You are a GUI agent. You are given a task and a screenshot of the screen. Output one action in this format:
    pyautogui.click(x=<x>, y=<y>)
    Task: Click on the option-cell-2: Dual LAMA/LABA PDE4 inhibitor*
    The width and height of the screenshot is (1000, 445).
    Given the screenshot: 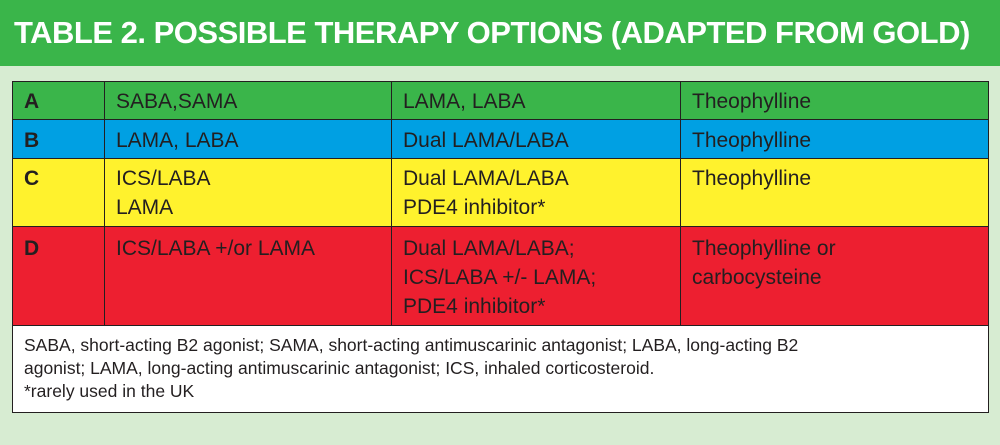 What is the action you would take?
    pyautogui.click(x=536, y=192)
    